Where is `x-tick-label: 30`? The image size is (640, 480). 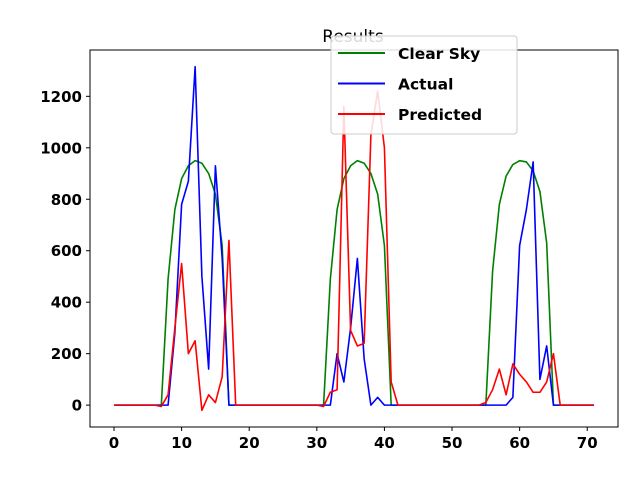 x-tick-label: 30 is located at coordinates (316, 443).